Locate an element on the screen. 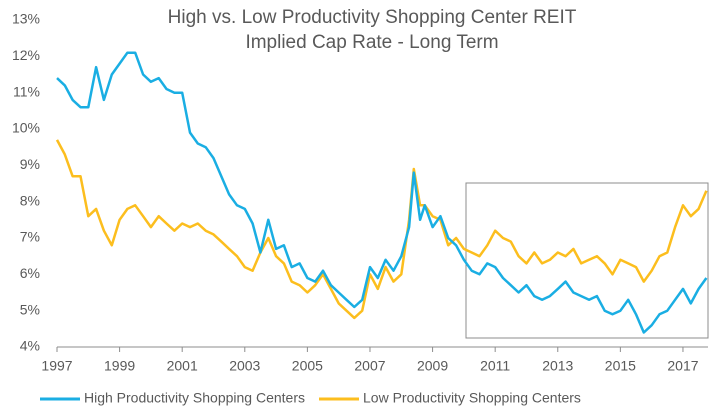  y-tick-label: 4% is located at coordinates (30, 346).